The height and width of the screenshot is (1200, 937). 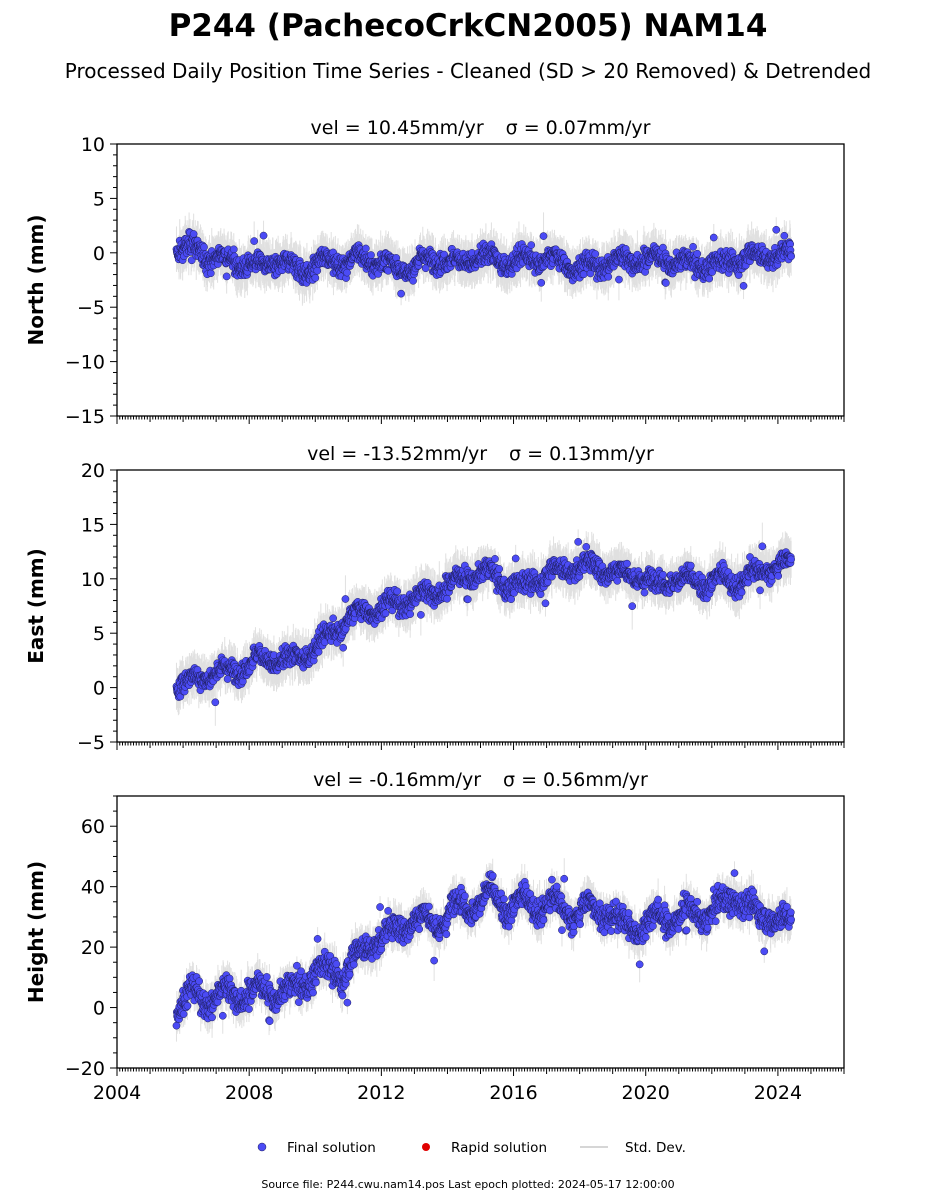 What do you see at coordinates (483, 261) in the screenshot?
I see `final-solution-points-north` at bounding box center [483, 261].